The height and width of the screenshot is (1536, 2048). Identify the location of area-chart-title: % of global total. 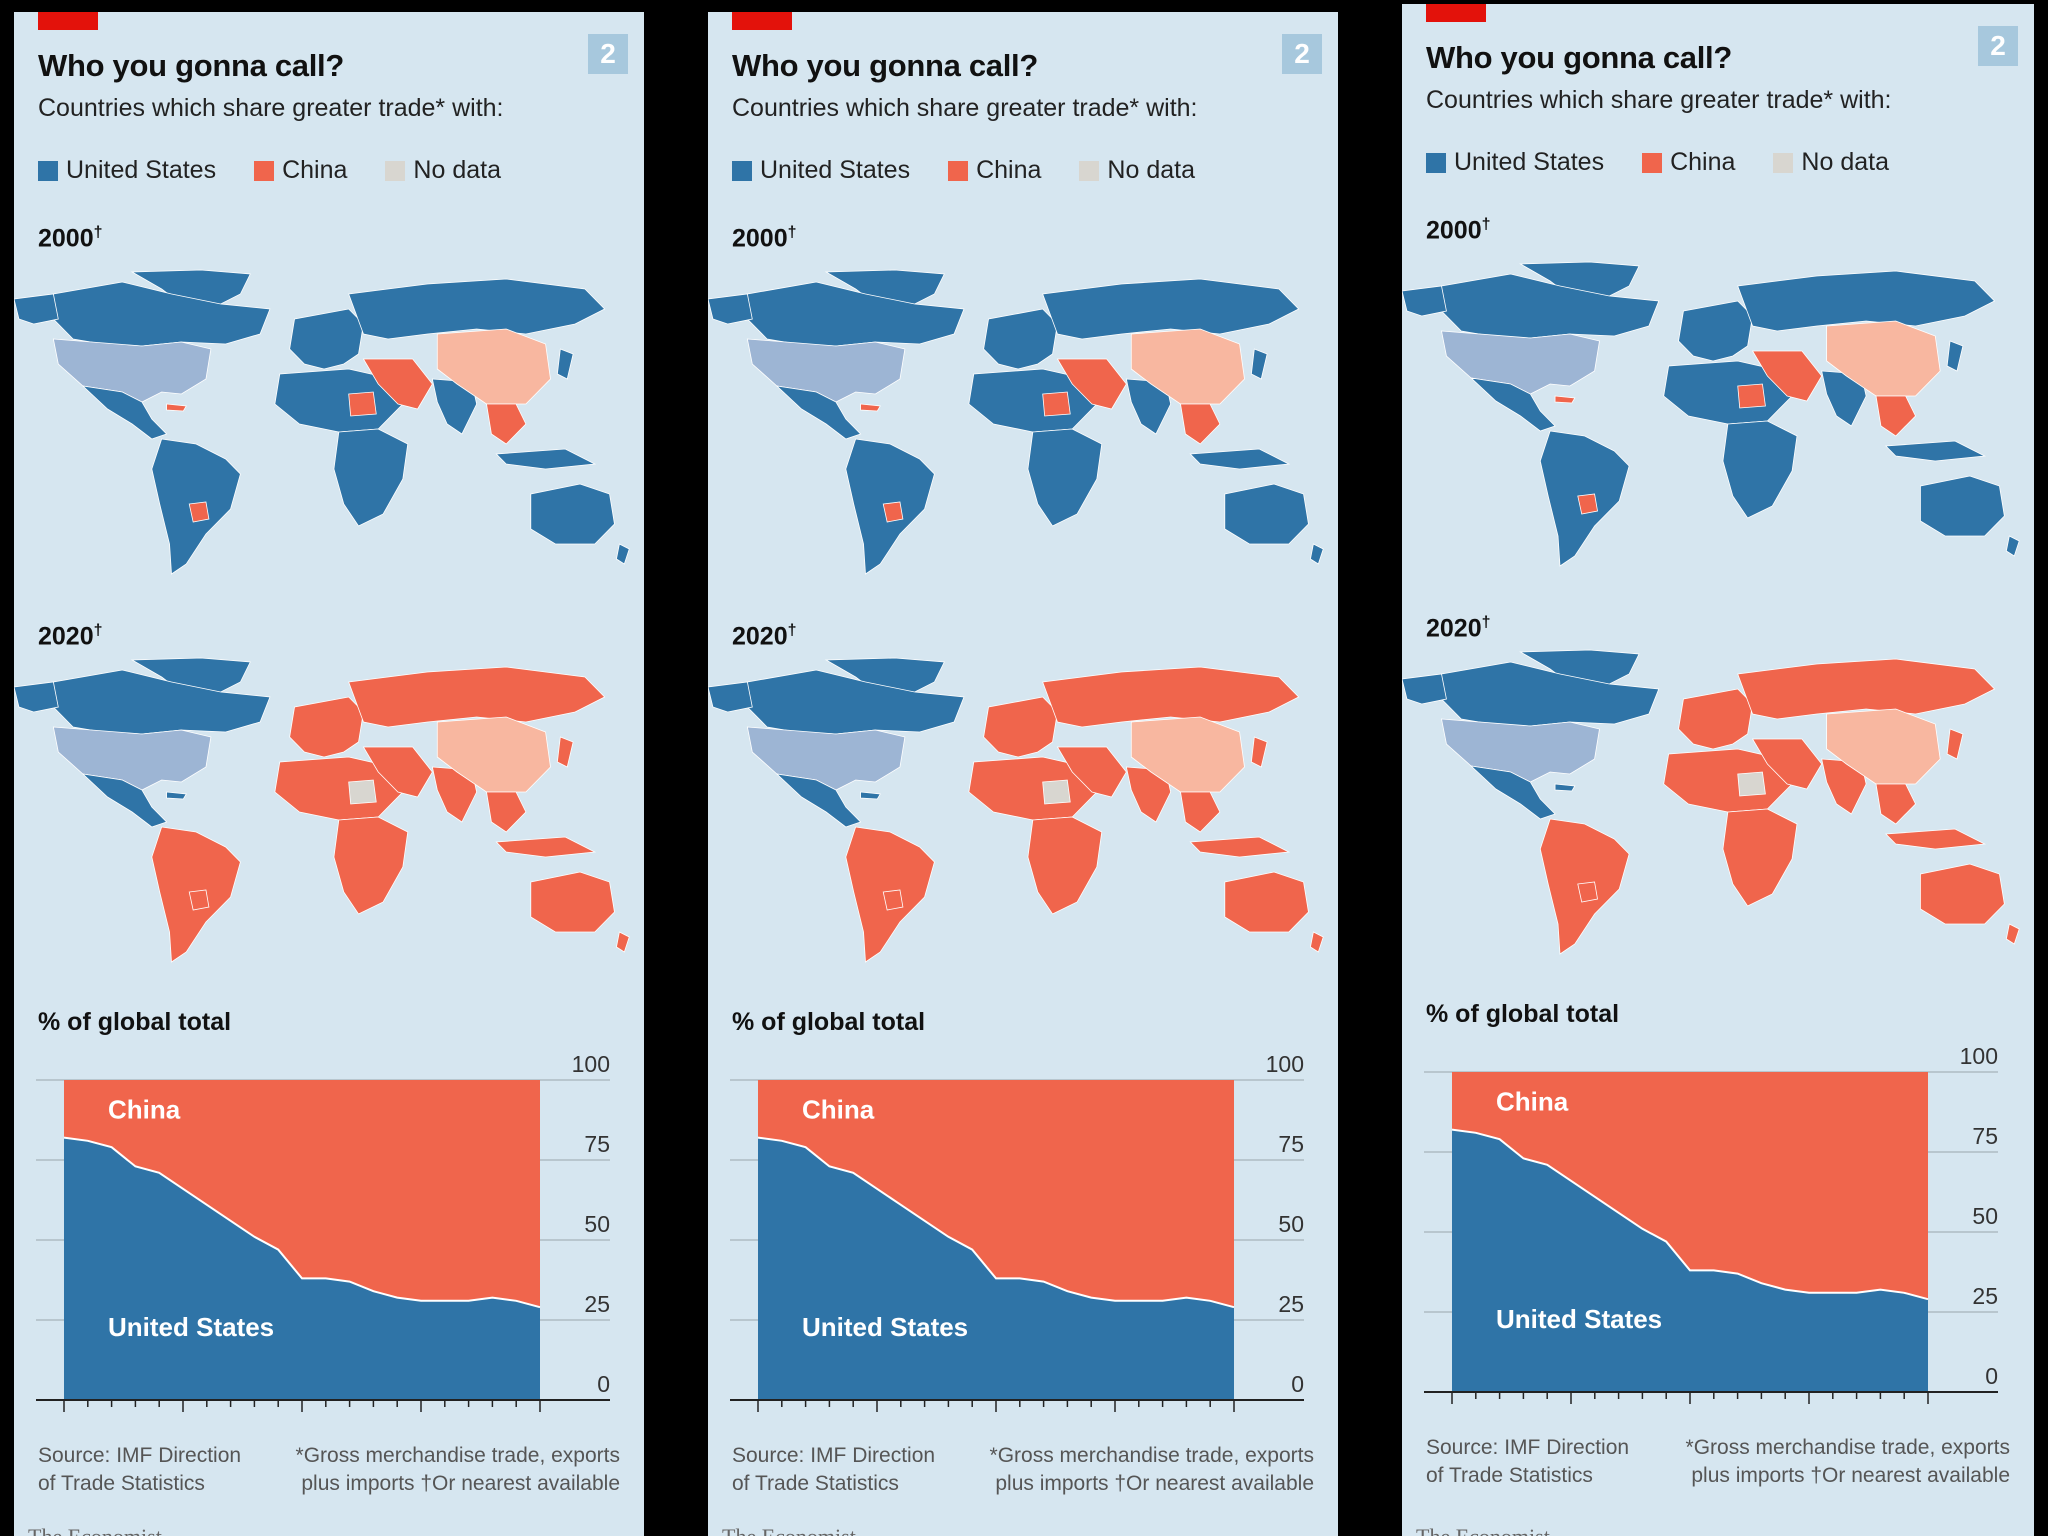
(135, 1022).